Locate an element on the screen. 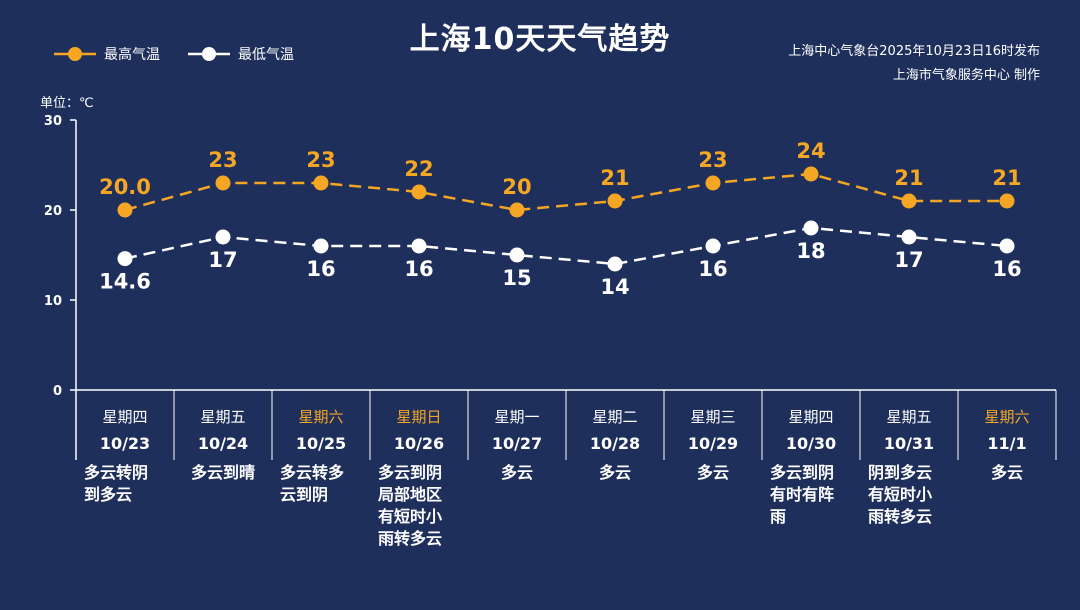  x-tick-label: 10/26 is located at coordinates (419, 443).